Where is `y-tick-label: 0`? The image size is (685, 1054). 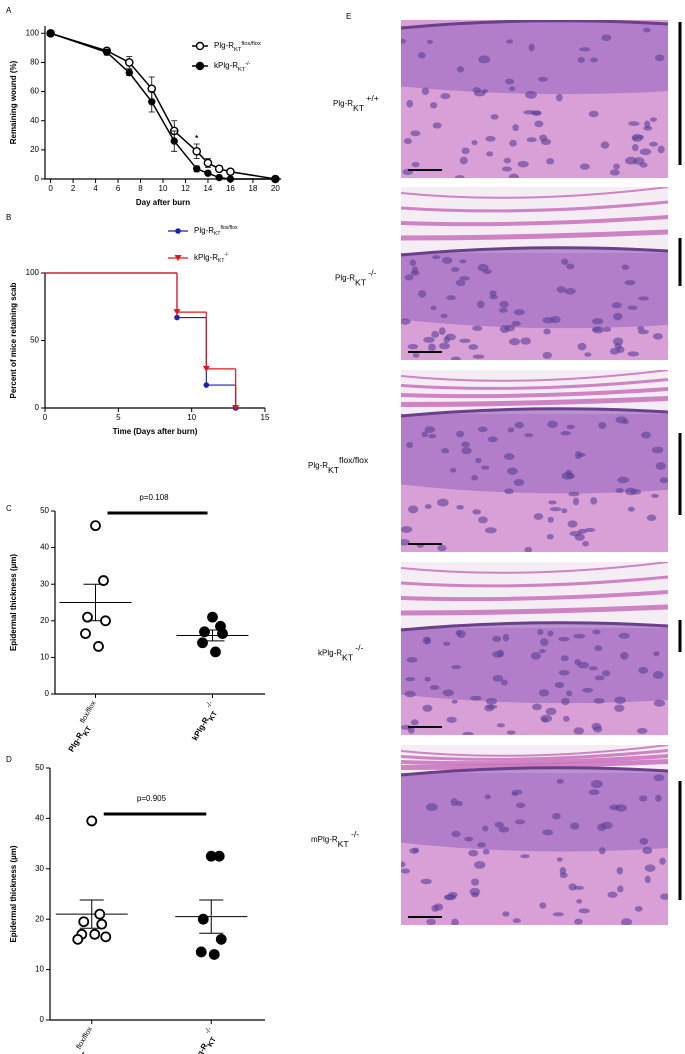
y-tick-label: 0 is located at coordinates (47, 693).